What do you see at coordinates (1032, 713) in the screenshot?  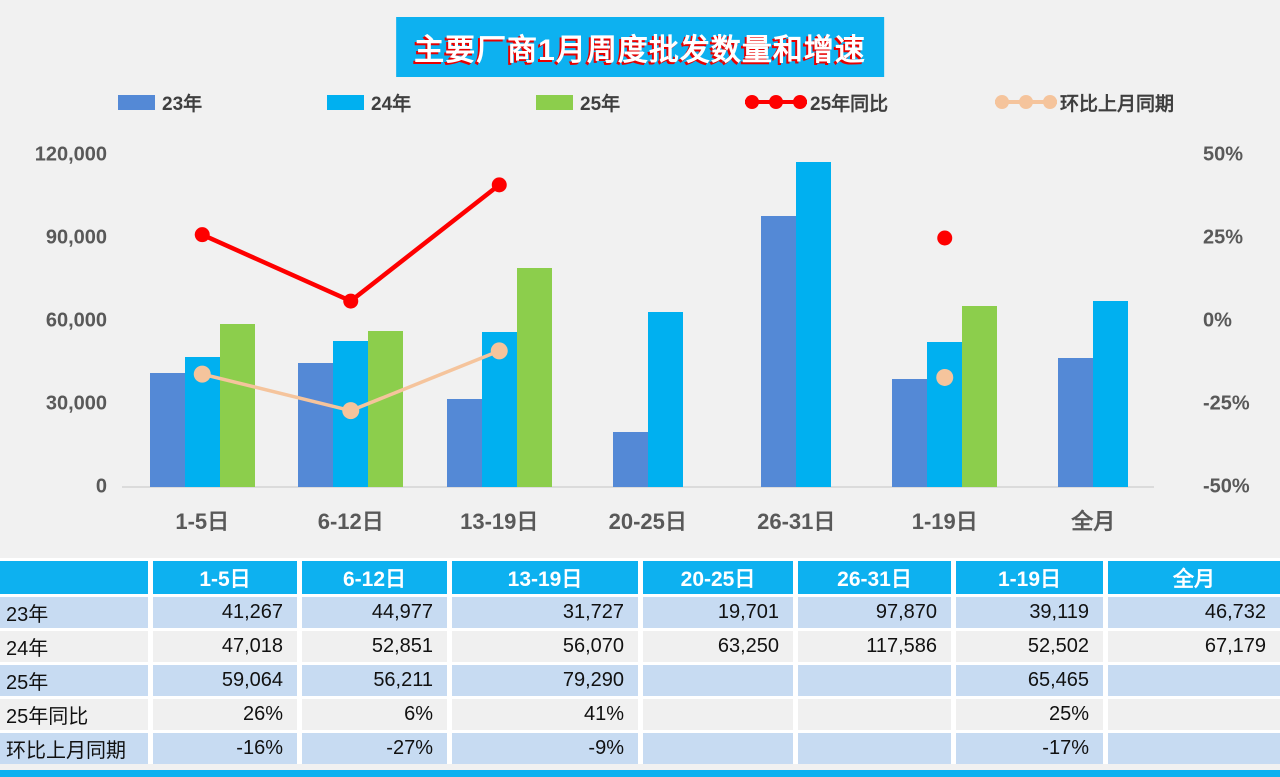 I see `table-cell-r4-c6: 25%` at bounding box center [1032, 713].